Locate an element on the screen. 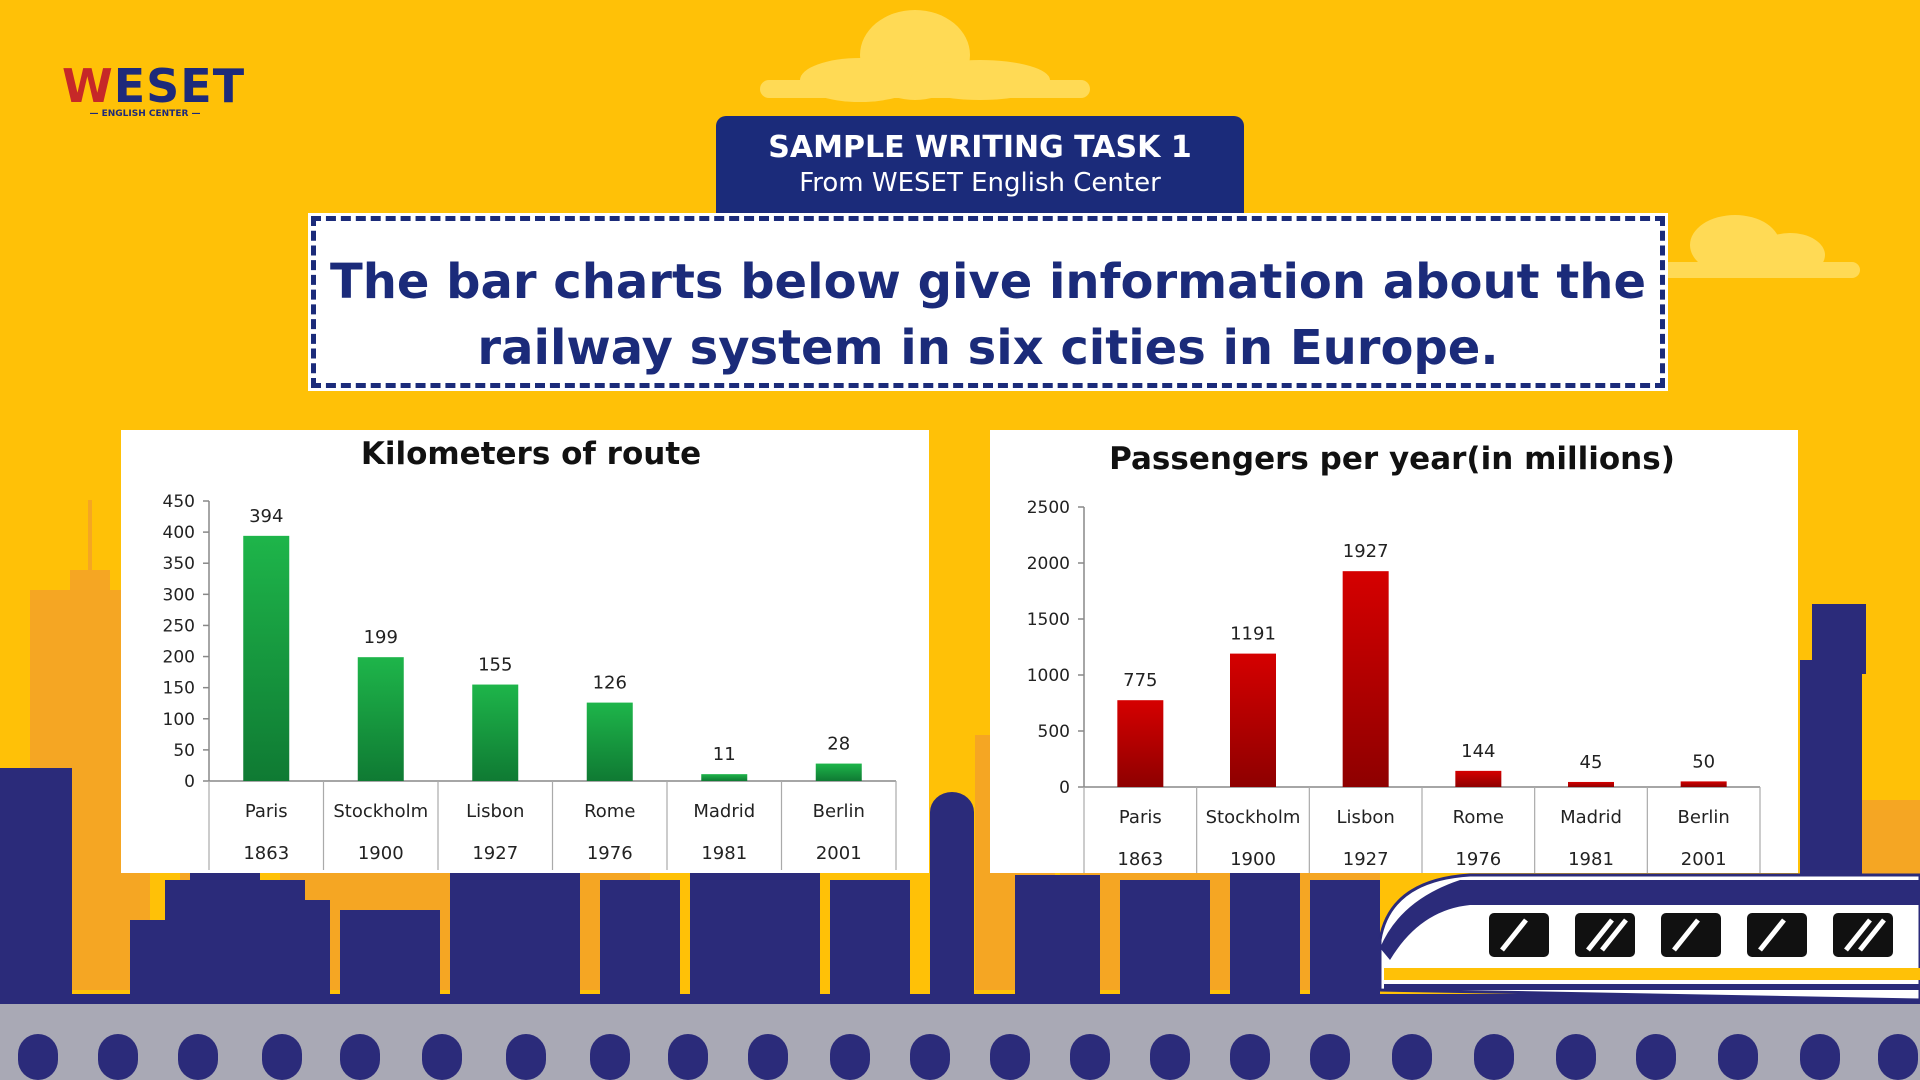  y-tick-label: 100 is located at coordinates (179, 720).